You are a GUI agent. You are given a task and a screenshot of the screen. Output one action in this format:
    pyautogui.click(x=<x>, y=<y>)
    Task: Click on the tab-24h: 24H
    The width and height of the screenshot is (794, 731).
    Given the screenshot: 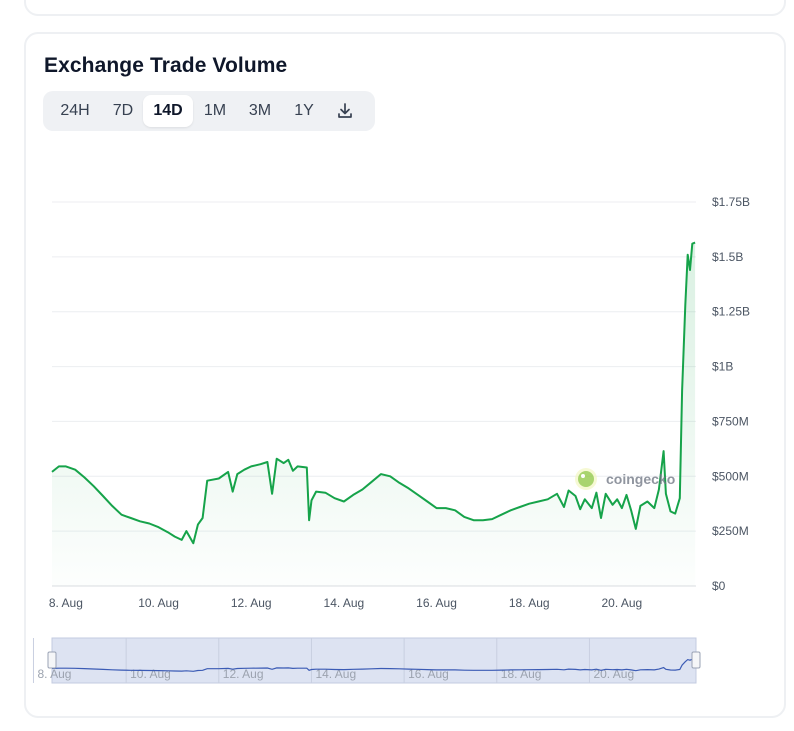 What is the action you would take?
    pyautogui.click(x=75, y=110)
    